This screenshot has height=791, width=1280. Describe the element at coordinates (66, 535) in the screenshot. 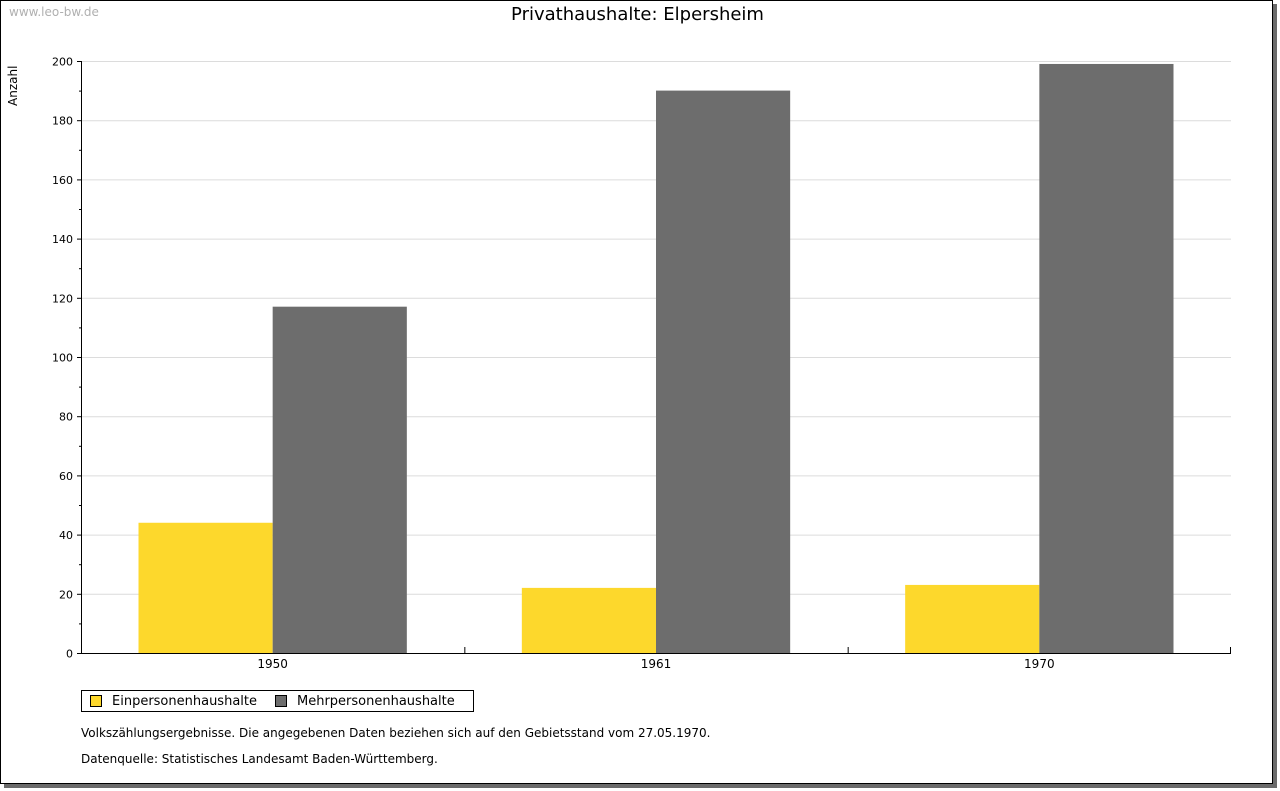

I see `y-tick-label: 40` at that location.